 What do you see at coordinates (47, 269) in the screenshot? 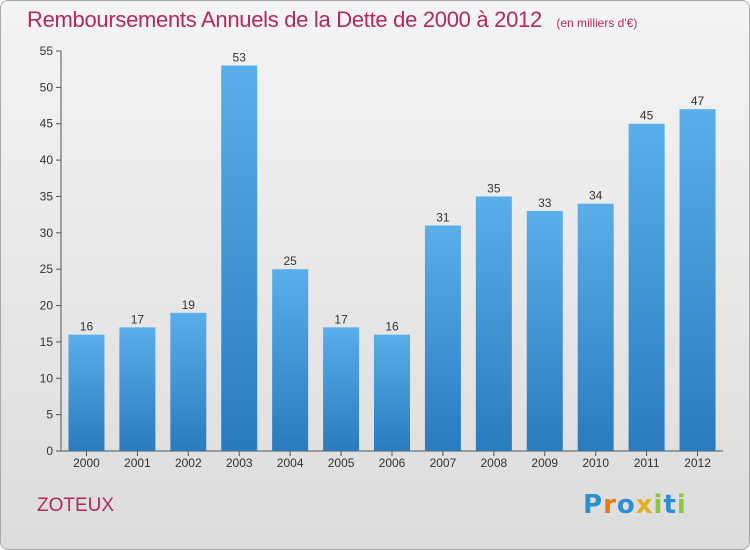
I see `y-tick-label: 25` at bounding box center [47, 269].